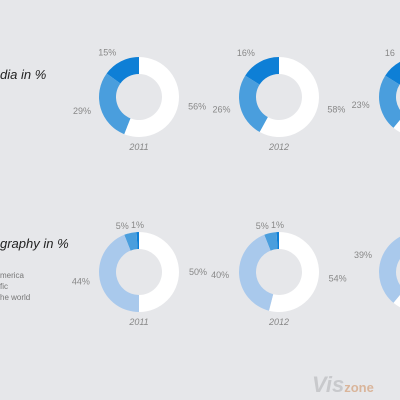 The image size is (400, 400). What do you see at coordinates (12, 275) in the screenshot?
I see `legend-item: merica` at bounding box center [12, 275].